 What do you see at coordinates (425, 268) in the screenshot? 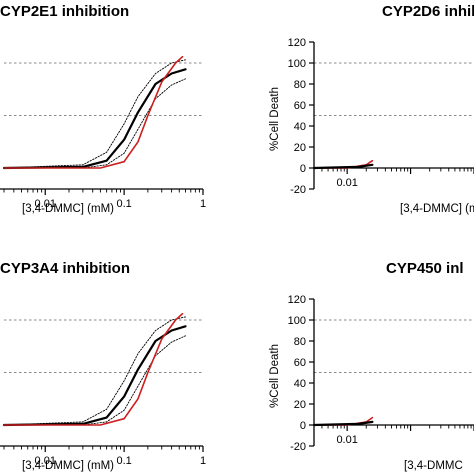
I see `chart-title: CYP450 inl` at bounding box center [425, 268].